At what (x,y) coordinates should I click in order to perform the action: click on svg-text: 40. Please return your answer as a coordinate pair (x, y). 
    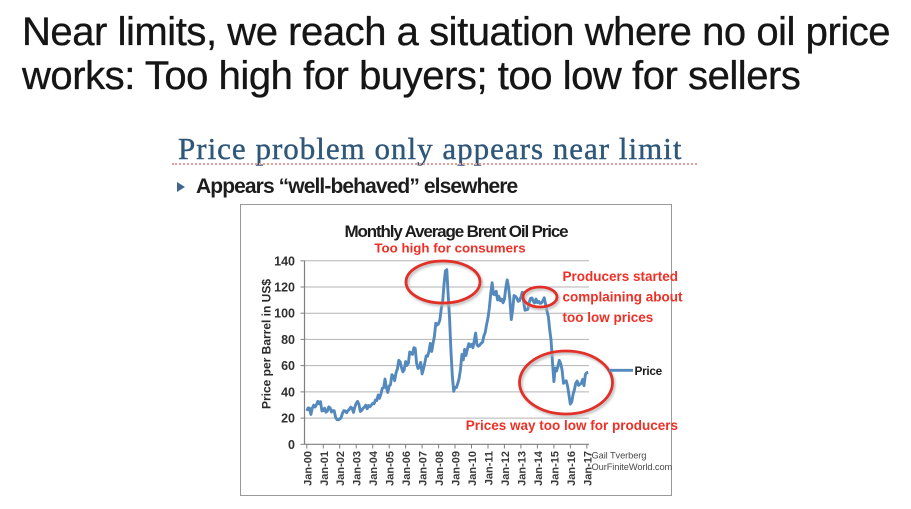
    Looking at the image, I should click on (288, 392).